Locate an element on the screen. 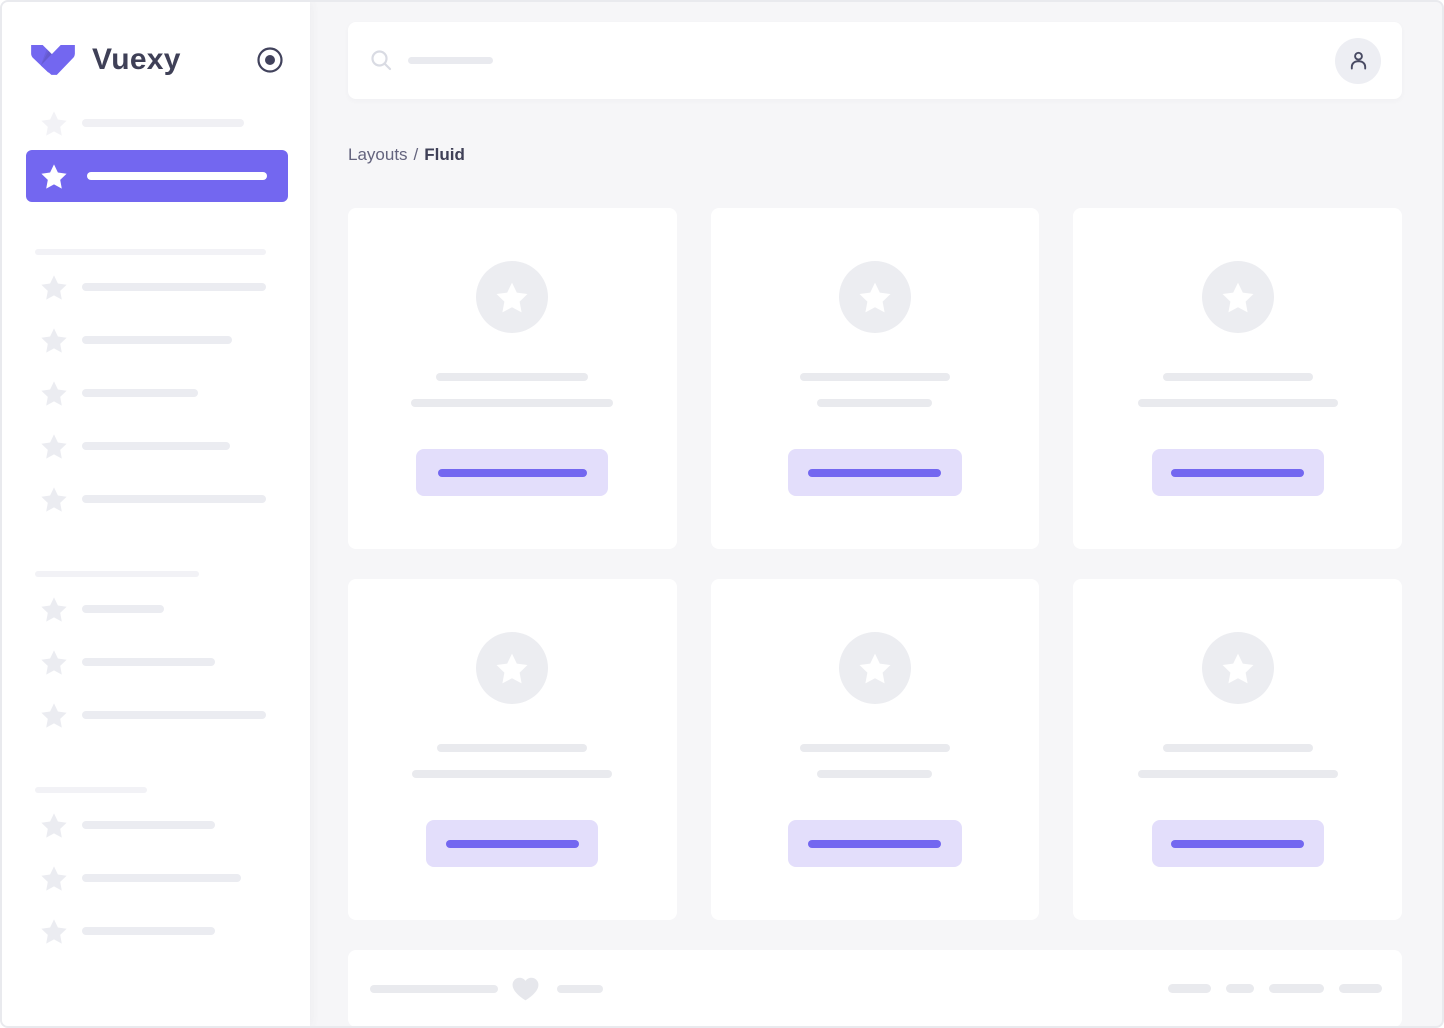 Image resolution: width=1444 pixels, height=1028 pixels. sidebar-sections is located at coordinates (156, 596).